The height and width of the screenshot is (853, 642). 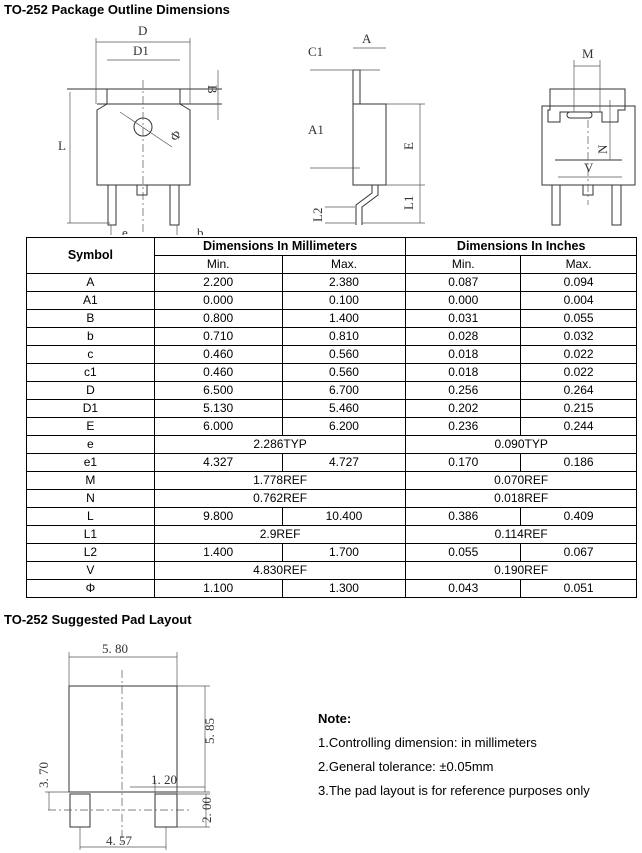 I want to click on in-min-cell: 0.031, so click(x=463, y=318).